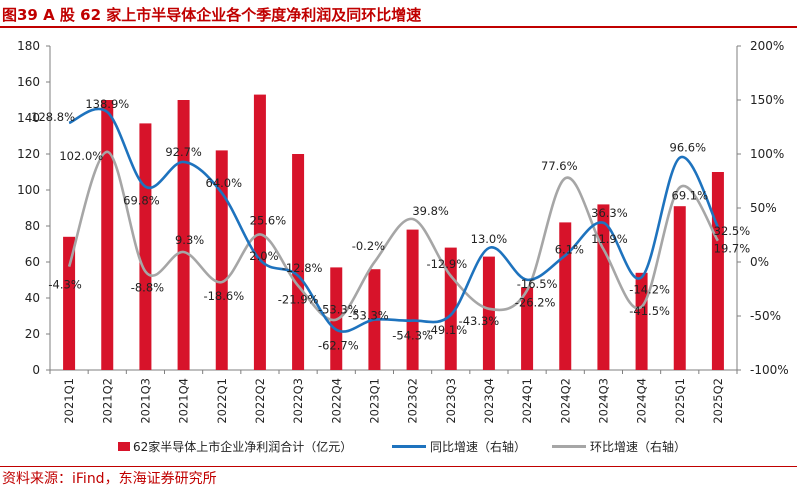 The image size is (797, 488). What do you see at coordinates (109, 479) in the screenshot?
I see `source-note: 资料来源：iFind，东海证券研究所` at bounding box center [109, 479].